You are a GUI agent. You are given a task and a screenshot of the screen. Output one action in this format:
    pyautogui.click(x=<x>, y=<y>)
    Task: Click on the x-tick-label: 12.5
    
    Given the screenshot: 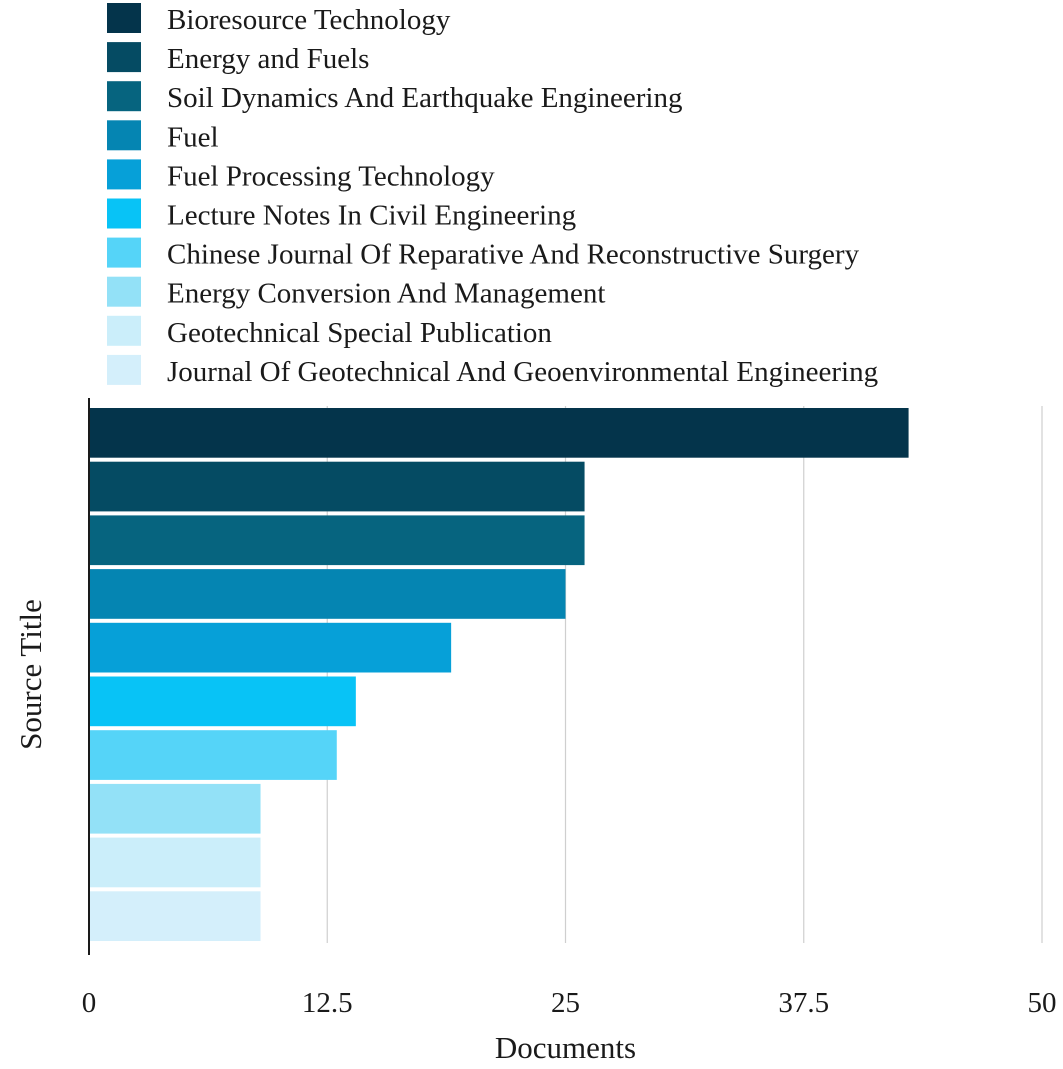 What is the action you would take?
    pyautogui.click(x=327, y=1003)
    